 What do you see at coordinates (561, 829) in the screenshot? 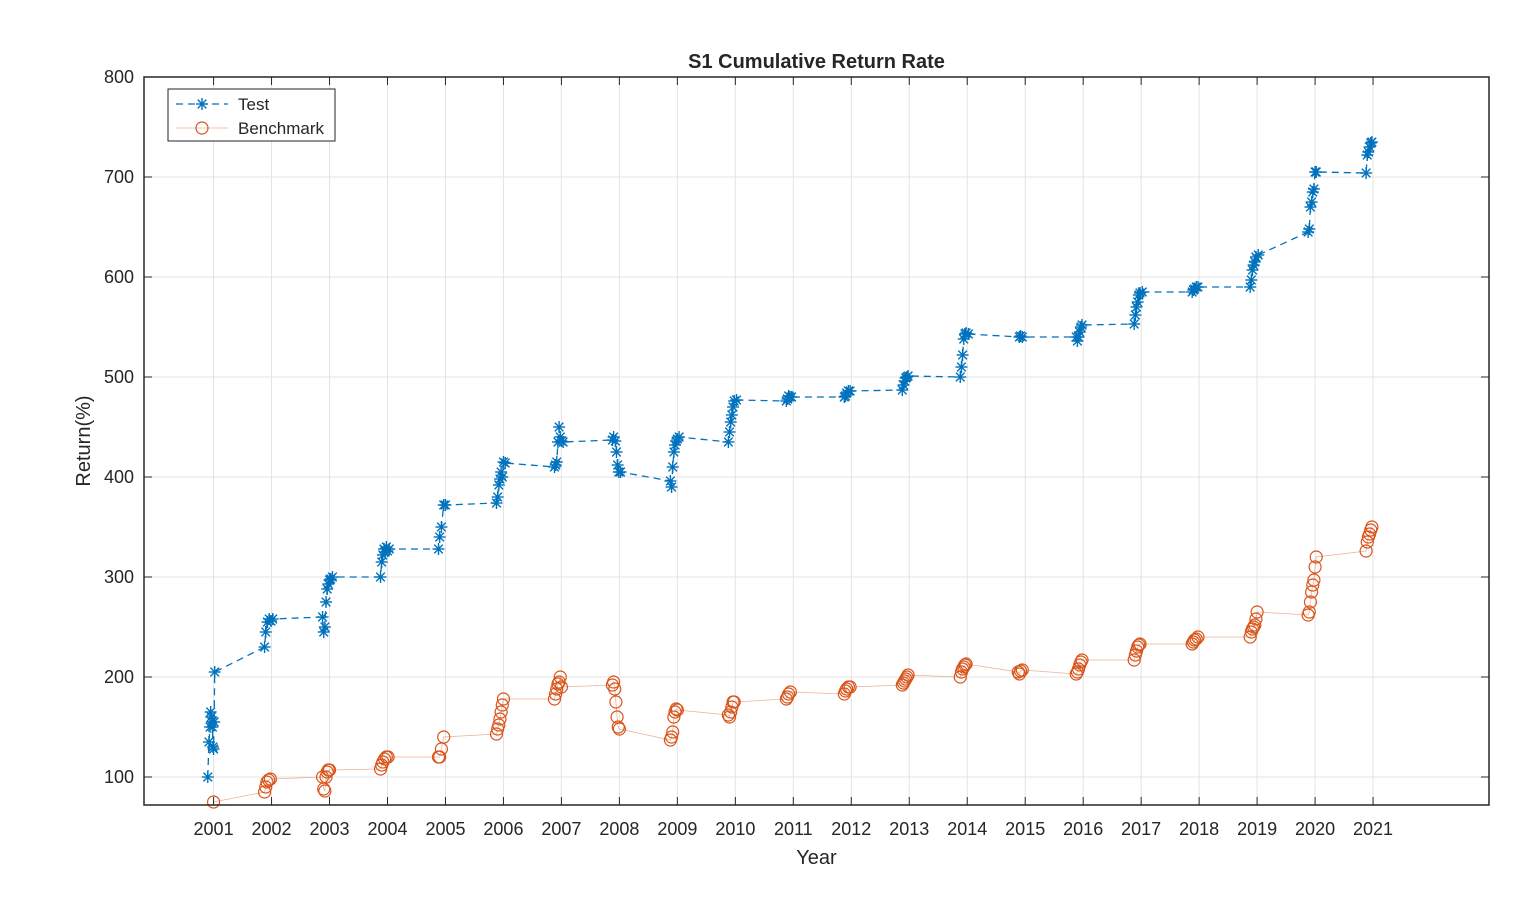
I see `x-tick-label: 2007` at bounding box center [561, 829].